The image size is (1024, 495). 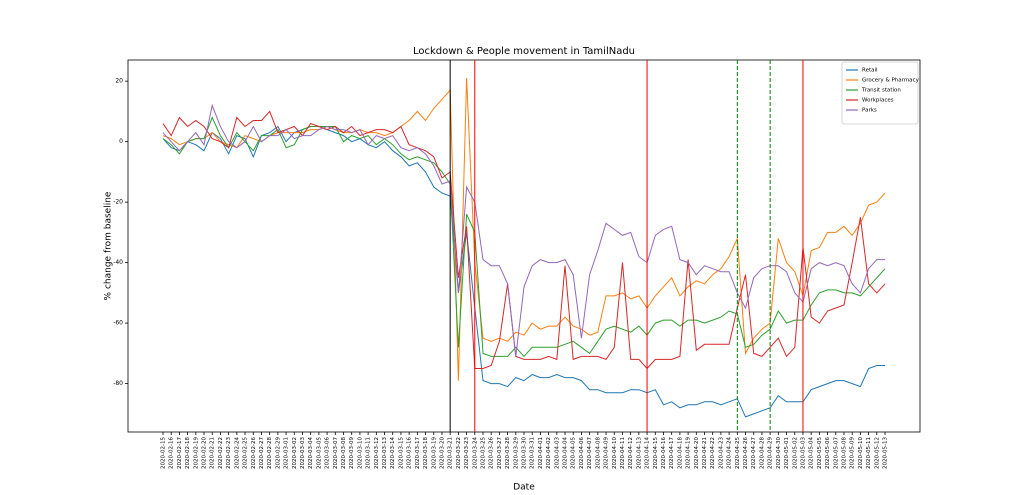 I want to click on x-tick-label: 2020-02-23, so click(x=229, y=453).